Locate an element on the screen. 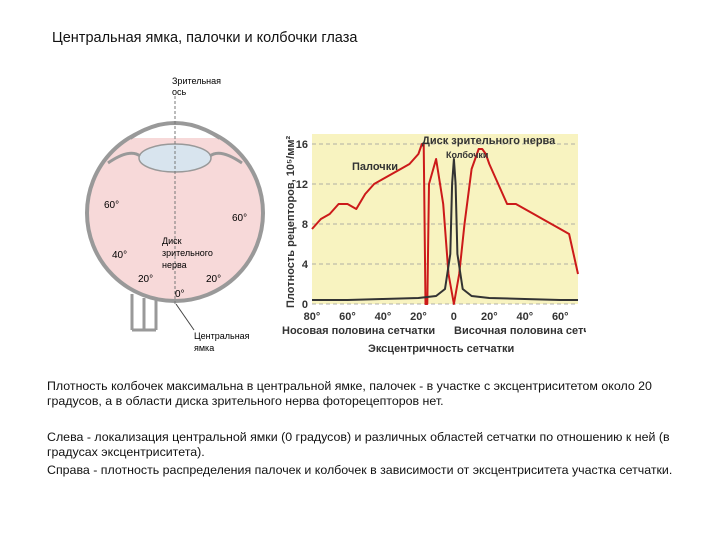  visual-axis-label-1: Зрительная is located at coordinates (196, 81).